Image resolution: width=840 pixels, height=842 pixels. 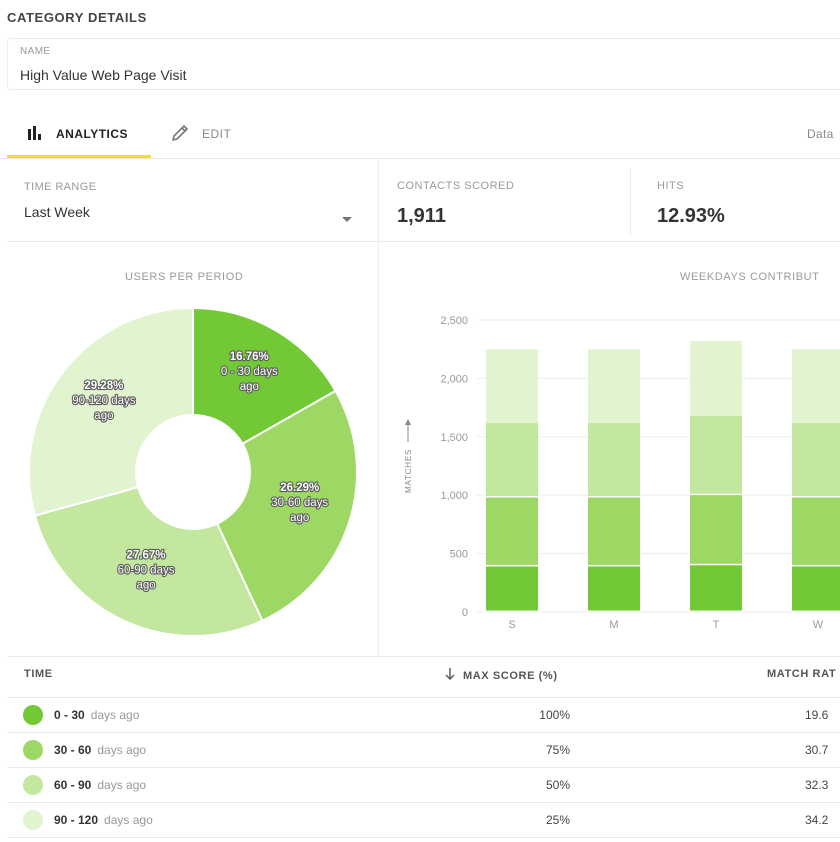 What do you see at coordinates (146, 556) in the screenshot?
I see `pie-slice-percent: 27.67%` at bounding box center [146, 556].